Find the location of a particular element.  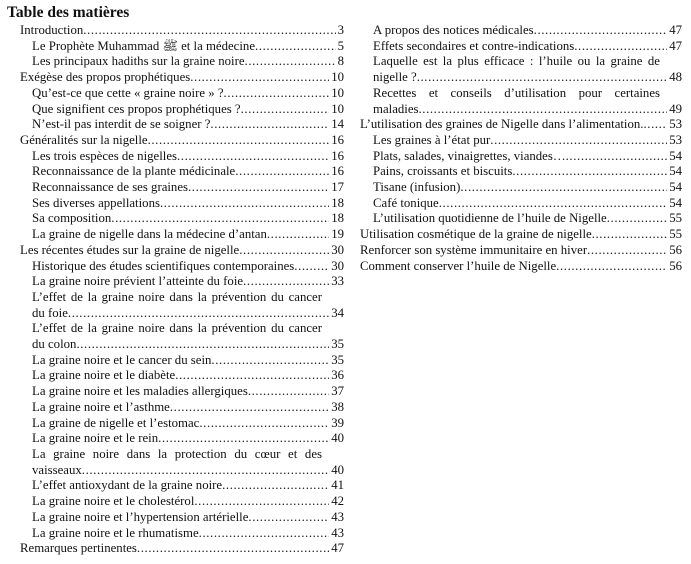

toc-entry-page: 8 is located at coordinates (339, 62).